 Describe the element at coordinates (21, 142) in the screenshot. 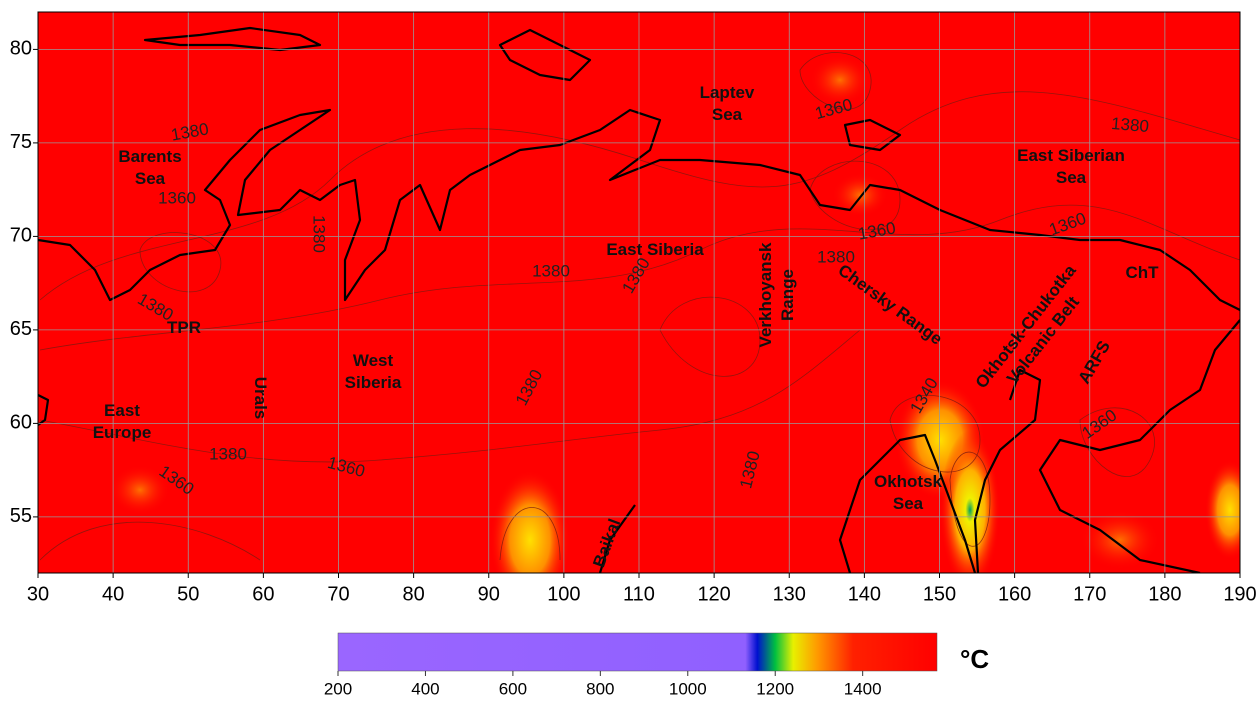

I see `y-tick-label: 75` at that location.